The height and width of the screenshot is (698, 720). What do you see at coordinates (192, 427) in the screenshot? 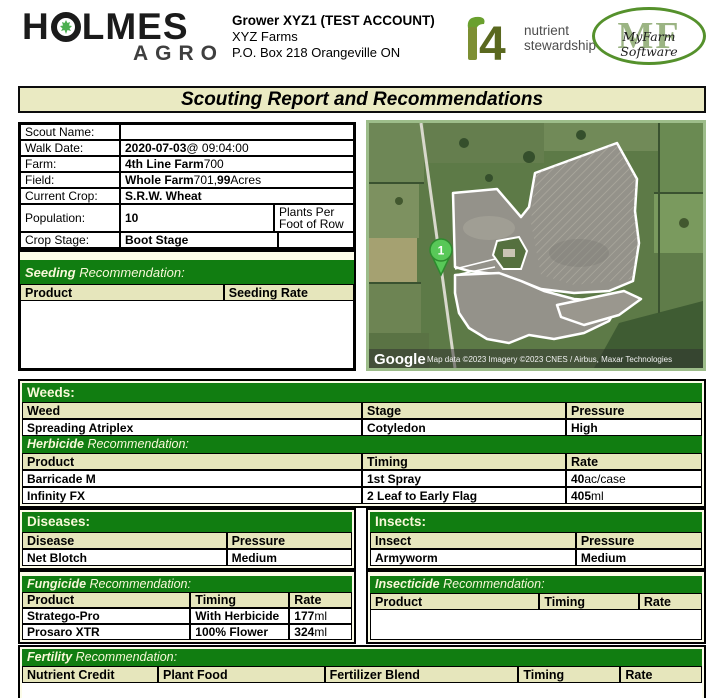
I see `weed-name: Spreading Atriplex` at bounding box center [192, 427].